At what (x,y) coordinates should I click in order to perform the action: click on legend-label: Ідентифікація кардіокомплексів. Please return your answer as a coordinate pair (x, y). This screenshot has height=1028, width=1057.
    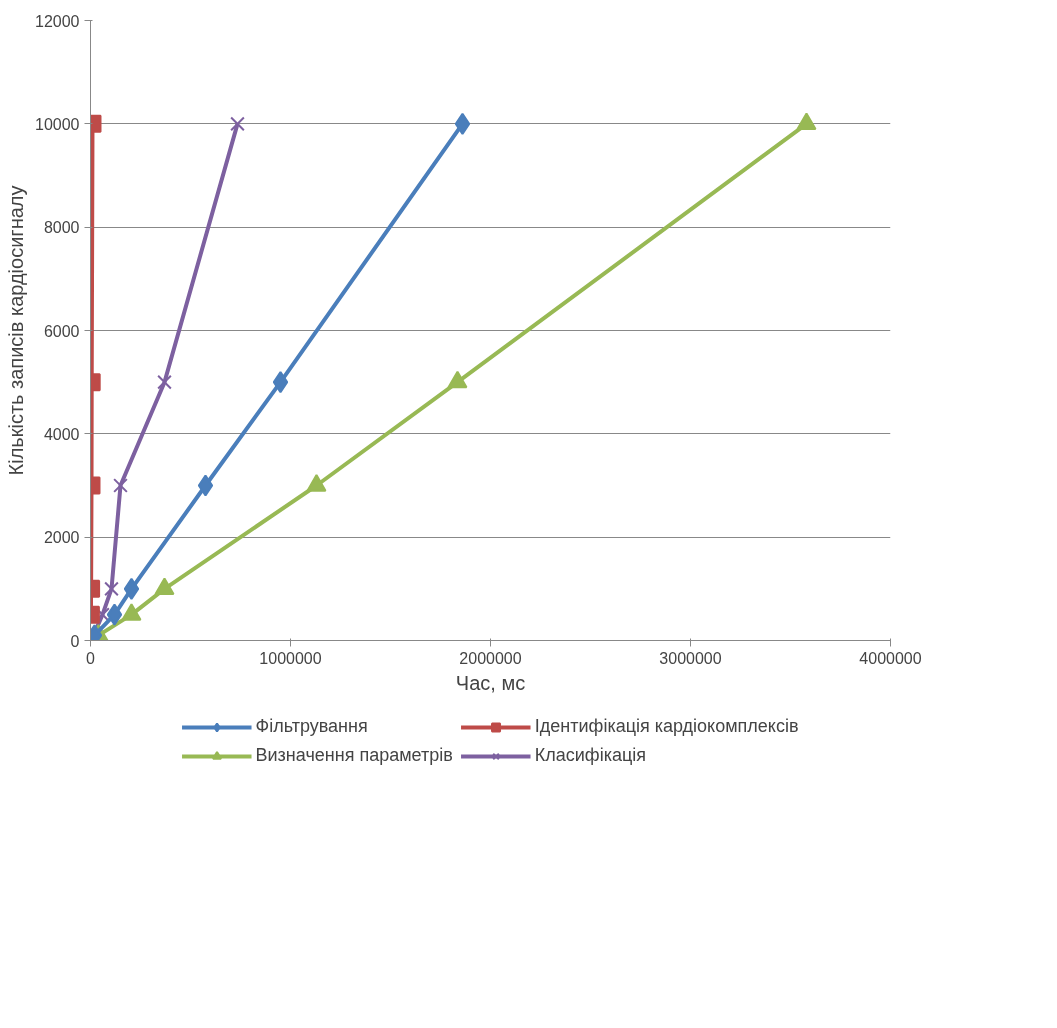
    Looking at the image, I should click on (666, 726).